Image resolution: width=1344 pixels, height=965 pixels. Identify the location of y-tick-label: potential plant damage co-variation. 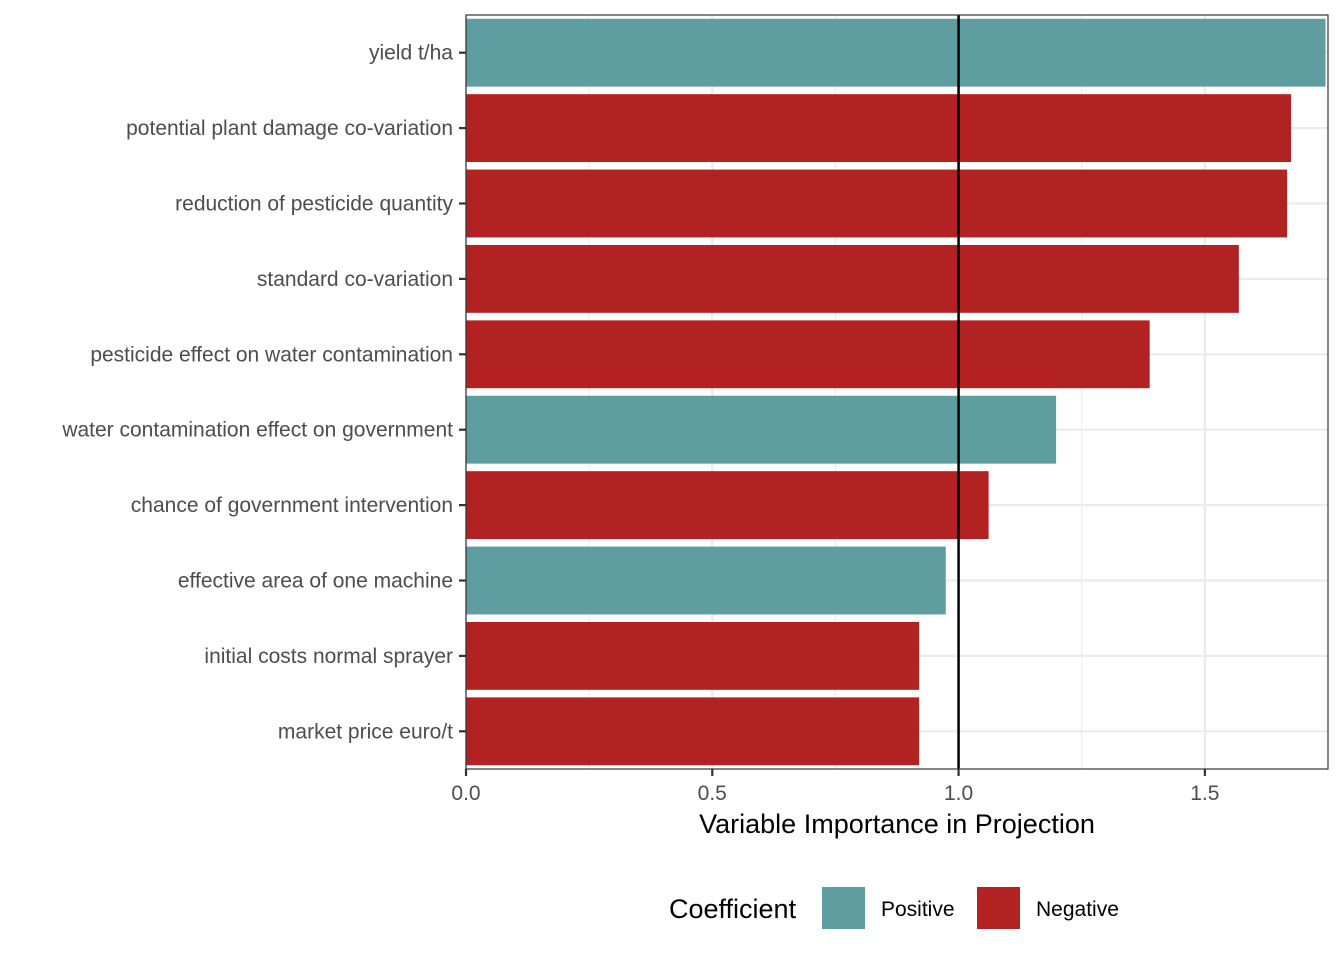
(289, 128).